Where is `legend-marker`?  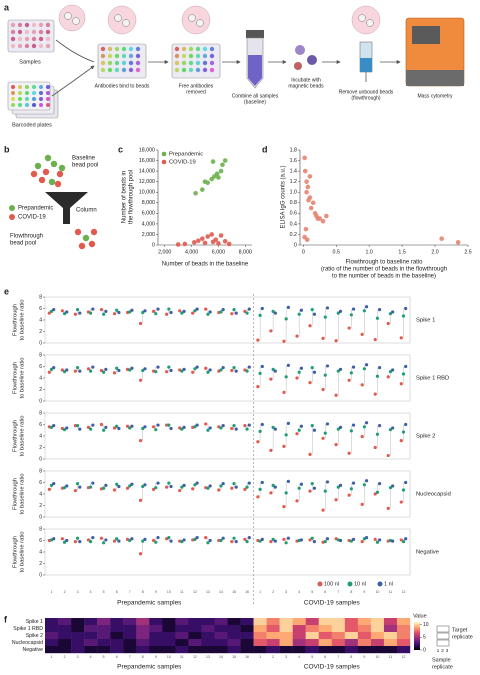 legend-marker is located at coordinates (350, 584).